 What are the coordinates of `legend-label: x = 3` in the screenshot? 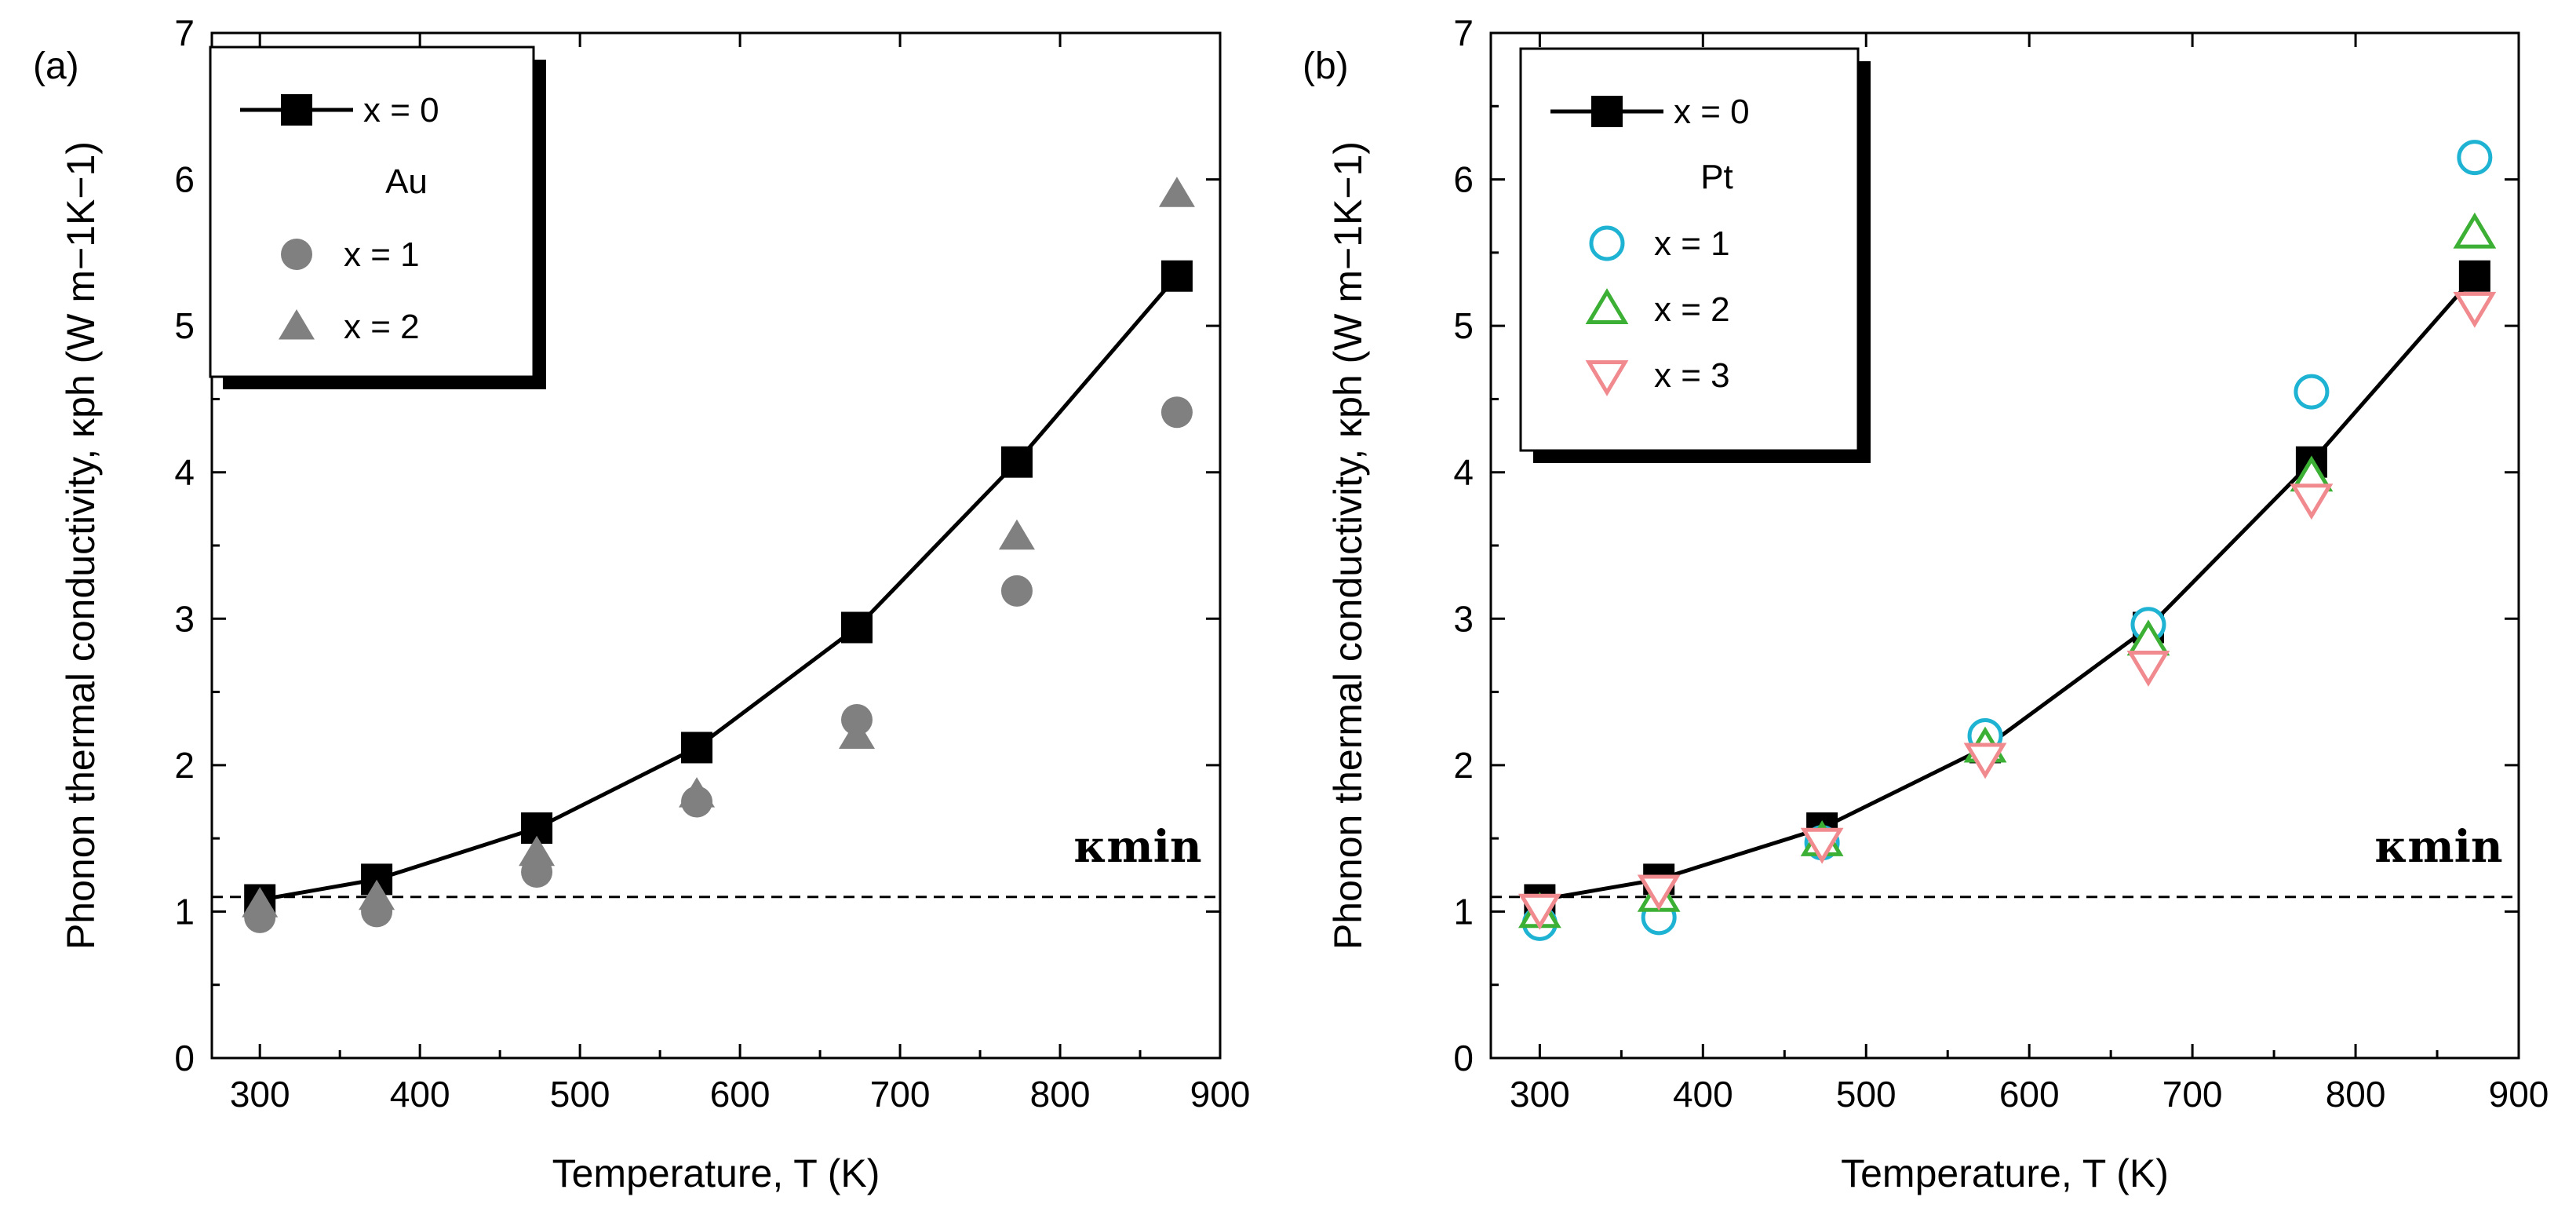 It's located at (1692, 375).